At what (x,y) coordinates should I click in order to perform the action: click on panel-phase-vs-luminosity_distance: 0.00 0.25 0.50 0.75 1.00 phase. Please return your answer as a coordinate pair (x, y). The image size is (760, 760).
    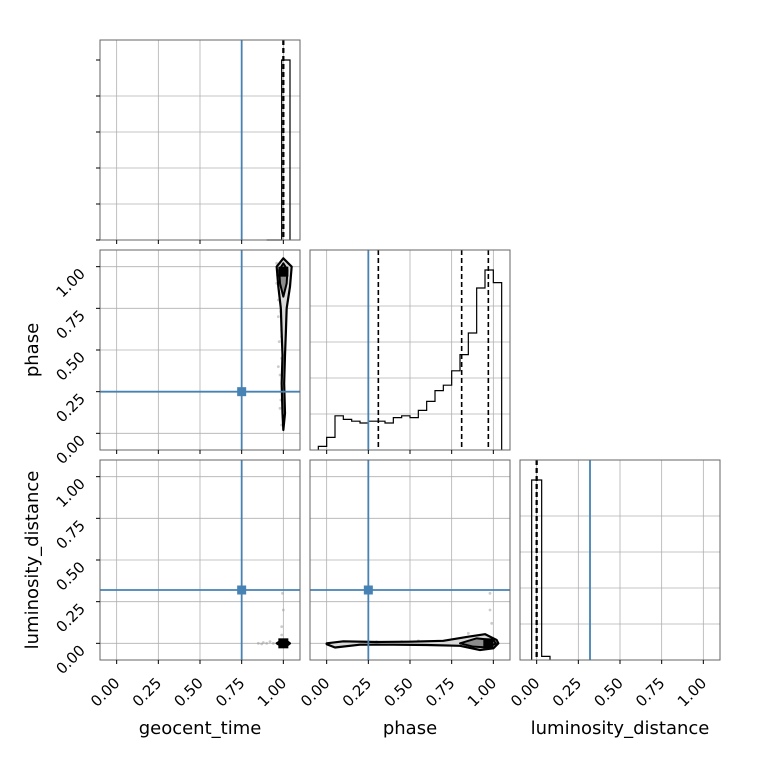
    Looking at the image, I should click on (404, 599).